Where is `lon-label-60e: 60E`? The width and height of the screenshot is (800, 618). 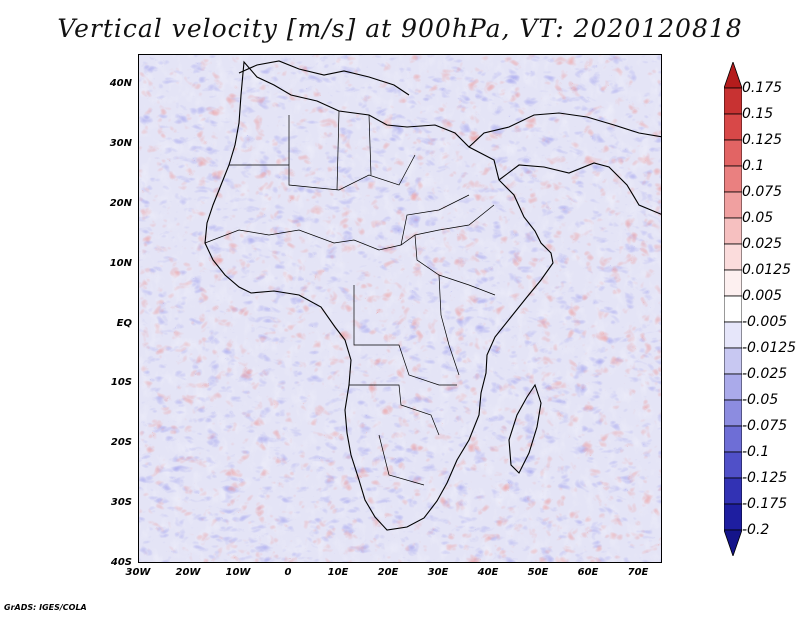
lon-label-60e: 60E is located at coordinates (588, 572).